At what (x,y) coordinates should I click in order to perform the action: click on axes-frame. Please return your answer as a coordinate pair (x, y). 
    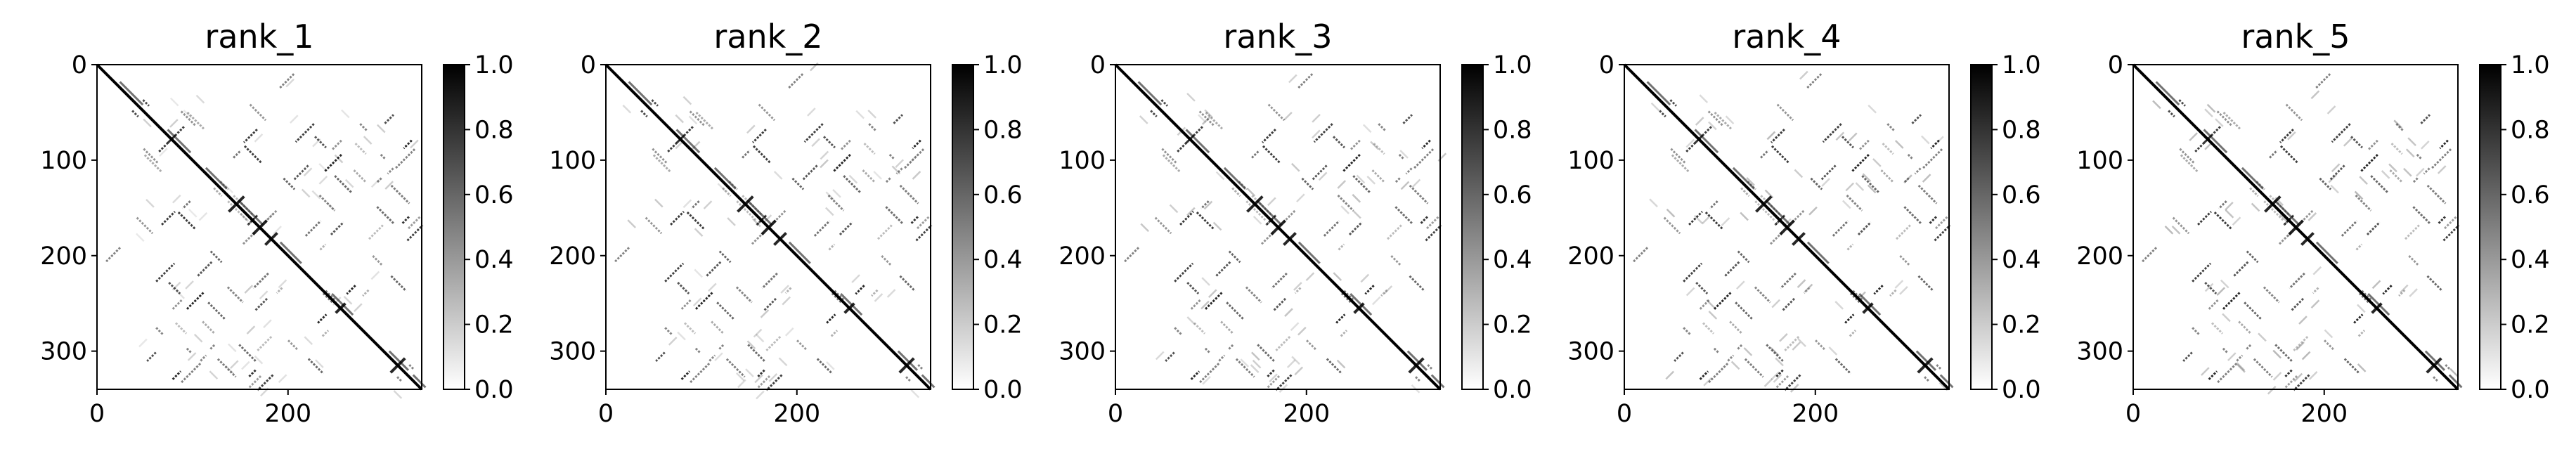
    Looking at the image, I should click on (1278, 227).